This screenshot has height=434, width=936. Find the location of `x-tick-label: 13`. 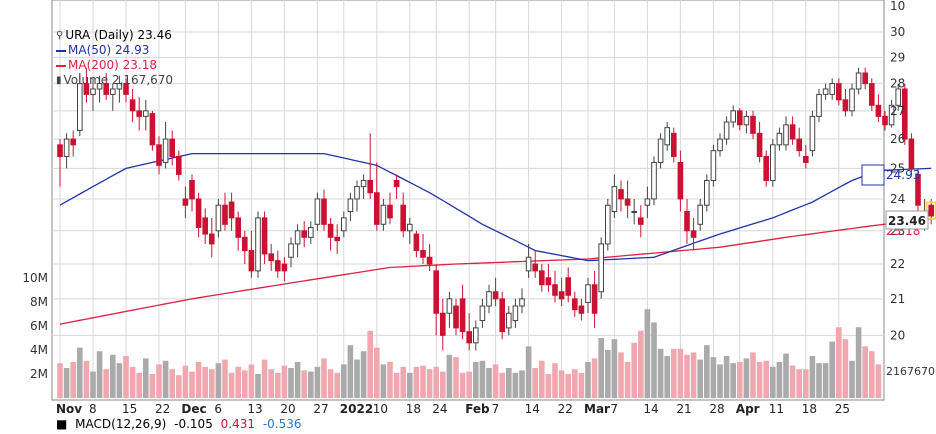

x-tick-label: 13 is located at coordinates (254, 409).